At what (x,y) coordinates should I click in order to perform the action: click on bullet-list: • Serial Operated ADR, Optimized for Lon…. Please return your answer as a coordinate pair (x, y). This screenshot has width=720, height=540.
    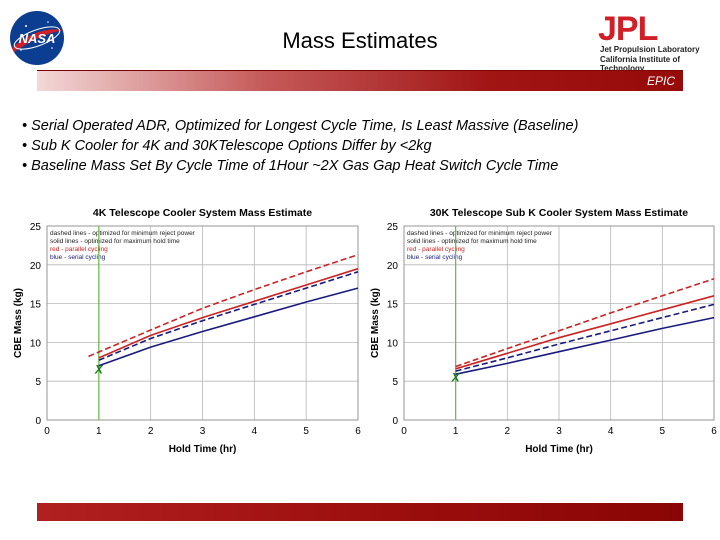
    Looking at the image, I should click on (367, 146).